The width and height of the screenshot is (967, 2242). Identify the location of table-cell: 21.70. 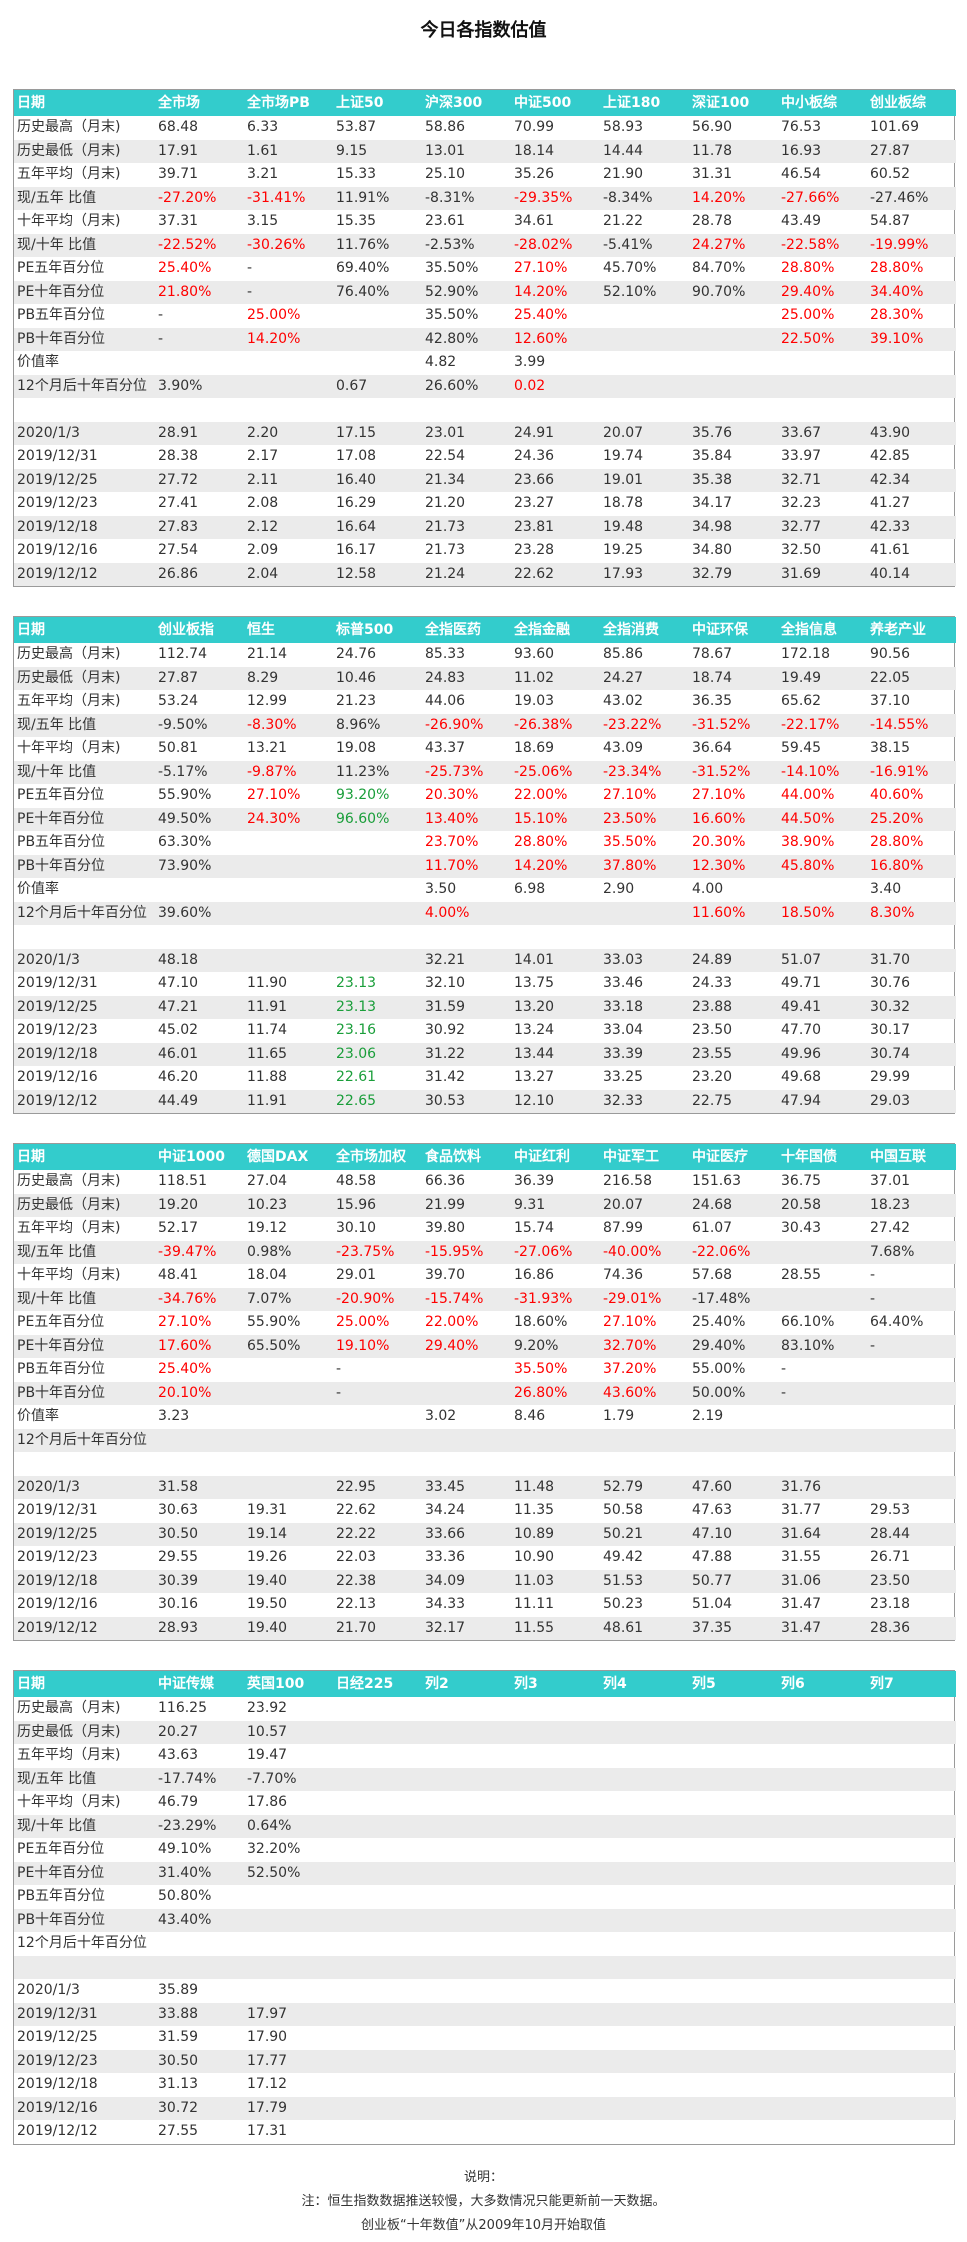
(377, 1628).